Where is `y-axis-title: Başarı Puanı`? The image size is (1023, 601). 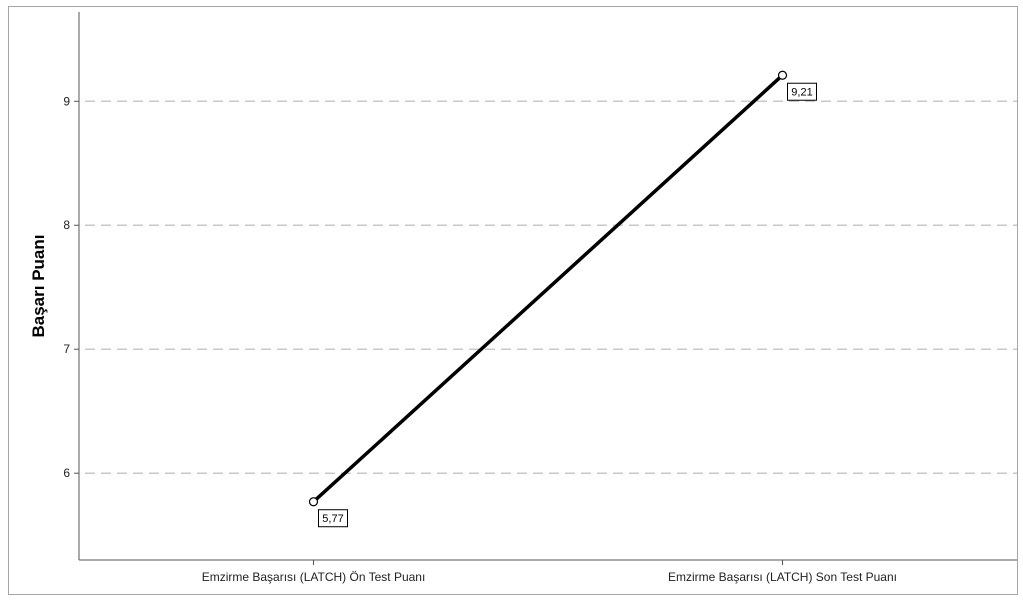
y-axis-title: Başarı Puanı is located at coordinates (38, 286).